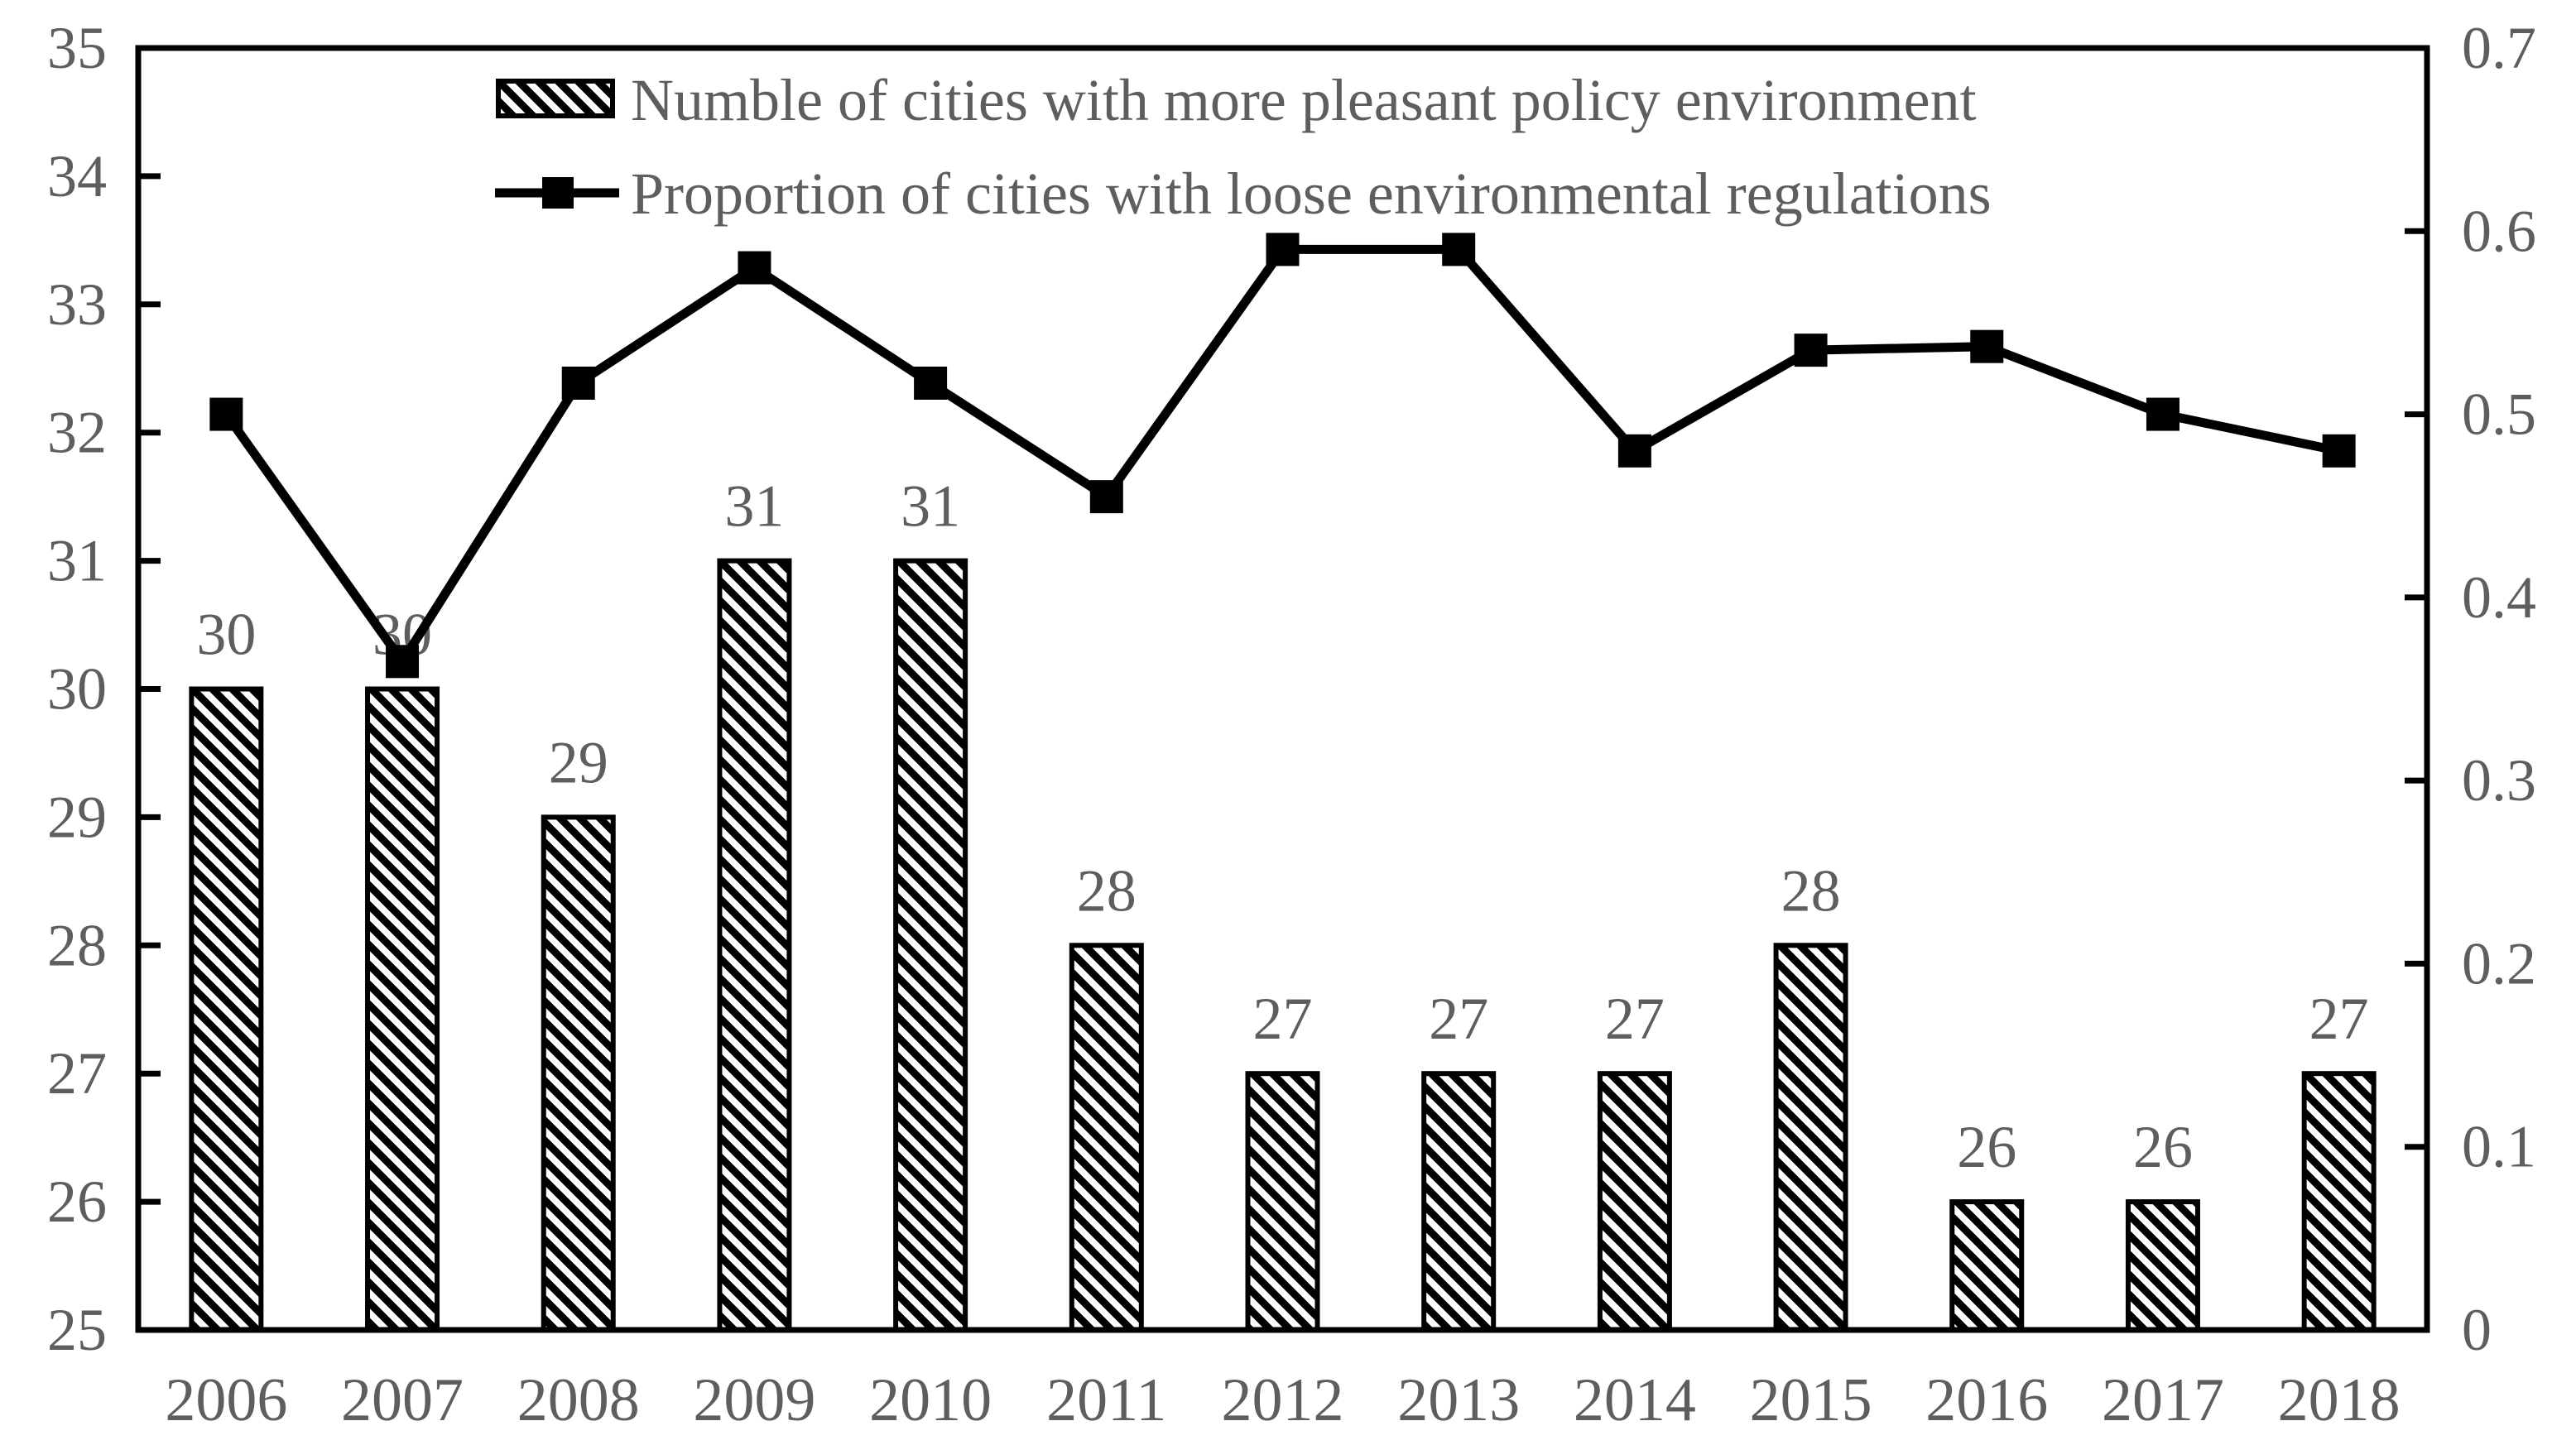  I want to click on x-axis-year-label: 2017, so click(2163, 1400).